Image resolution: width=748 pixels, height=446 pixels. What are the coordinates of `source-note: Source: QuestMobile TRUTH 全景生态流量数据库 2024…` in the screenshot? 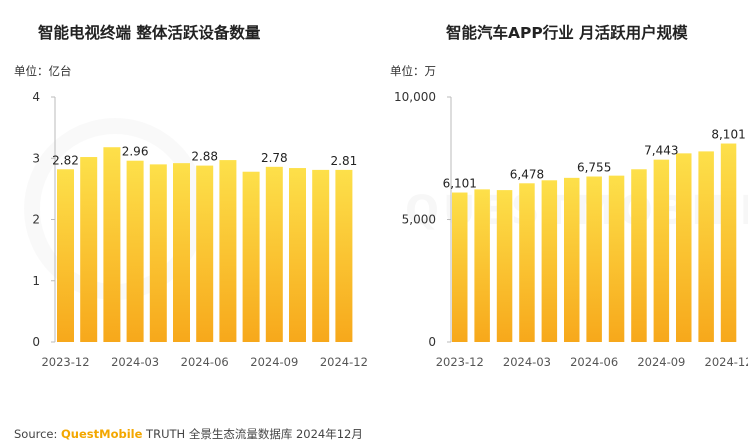 It's located at (188, 434).